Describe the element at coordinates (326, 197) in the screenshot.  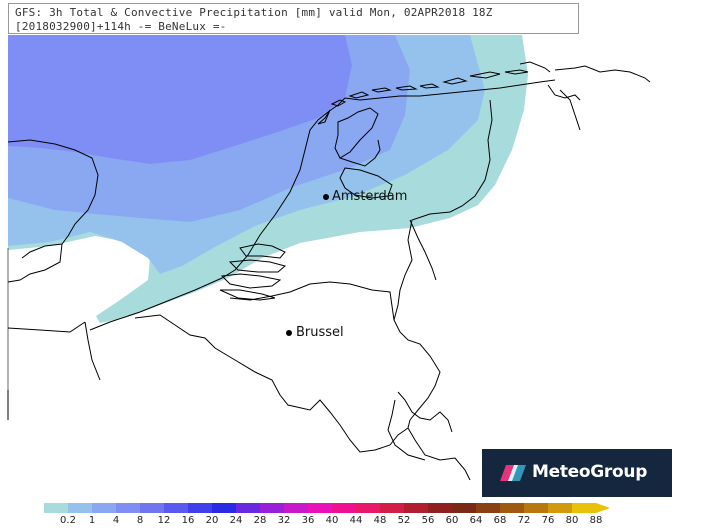
I see `city-marker-amsterdam` at that location.